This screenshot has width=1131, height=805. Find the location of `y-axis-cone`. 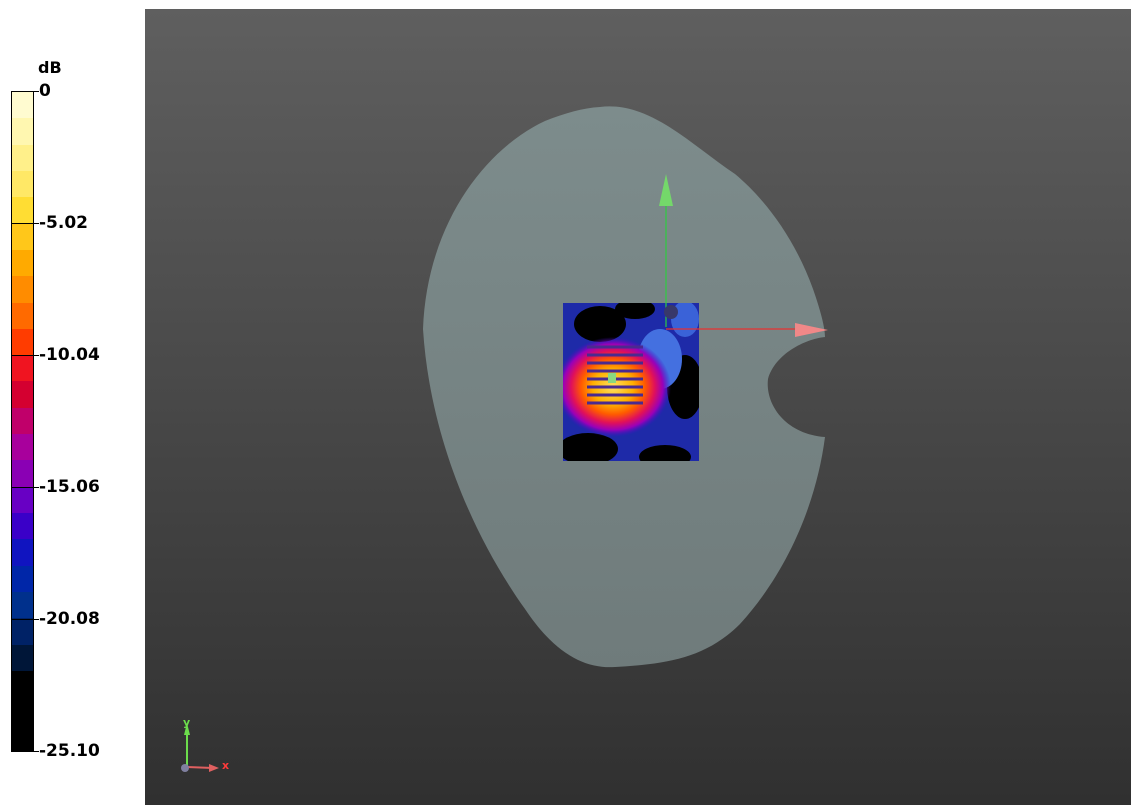

y-axis-cone is located at coordinates (666, 190).